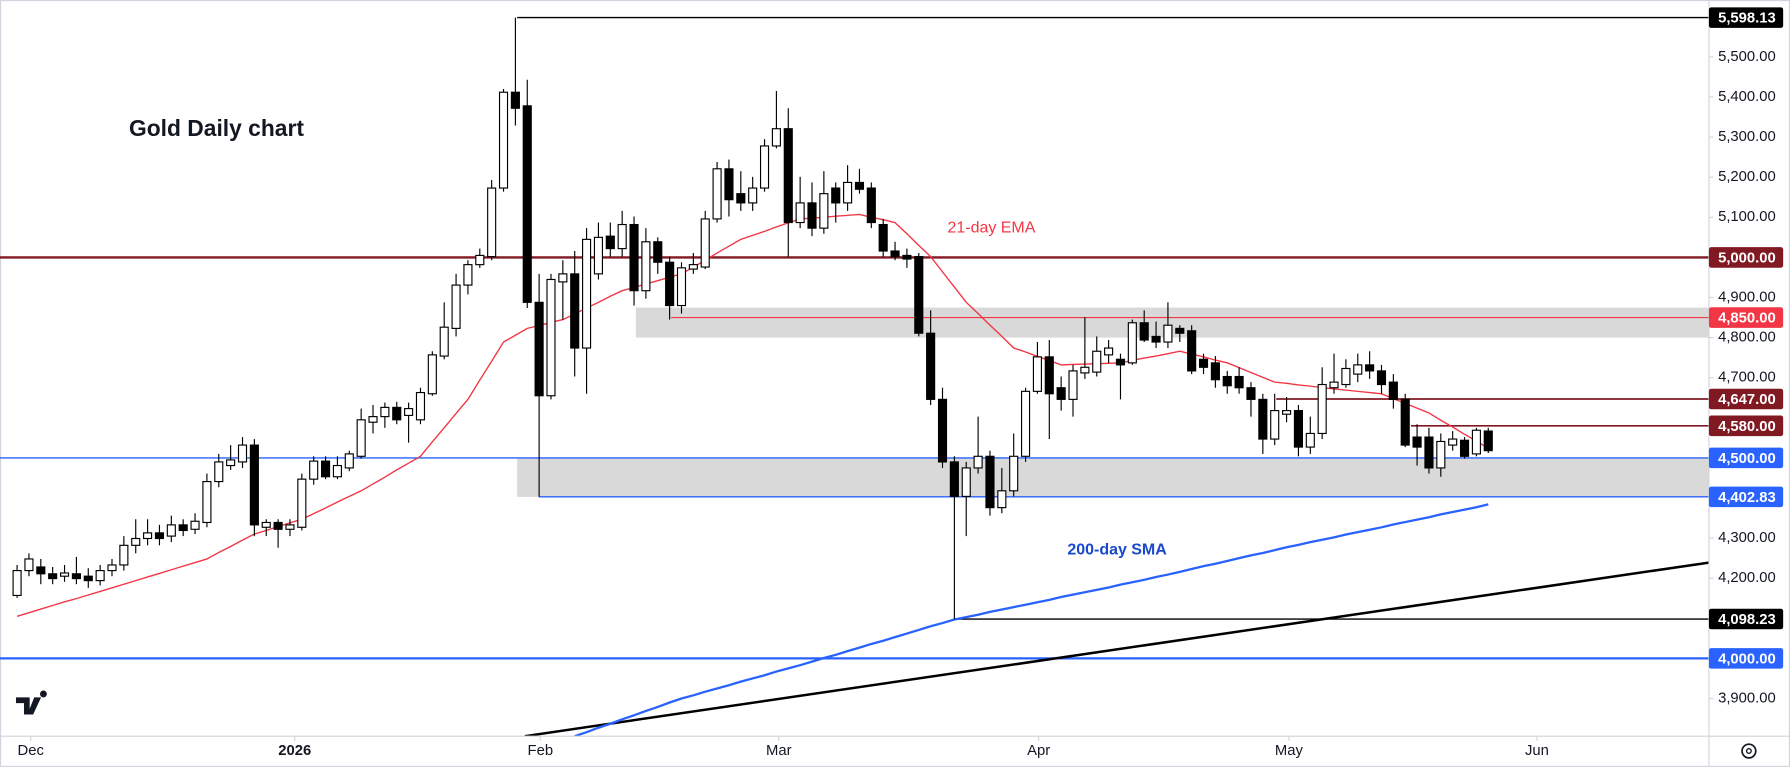  Describe the element at coordinates (1747, 137) in the screenshot. I see `y-tick-label: 5,300.00` at that location.